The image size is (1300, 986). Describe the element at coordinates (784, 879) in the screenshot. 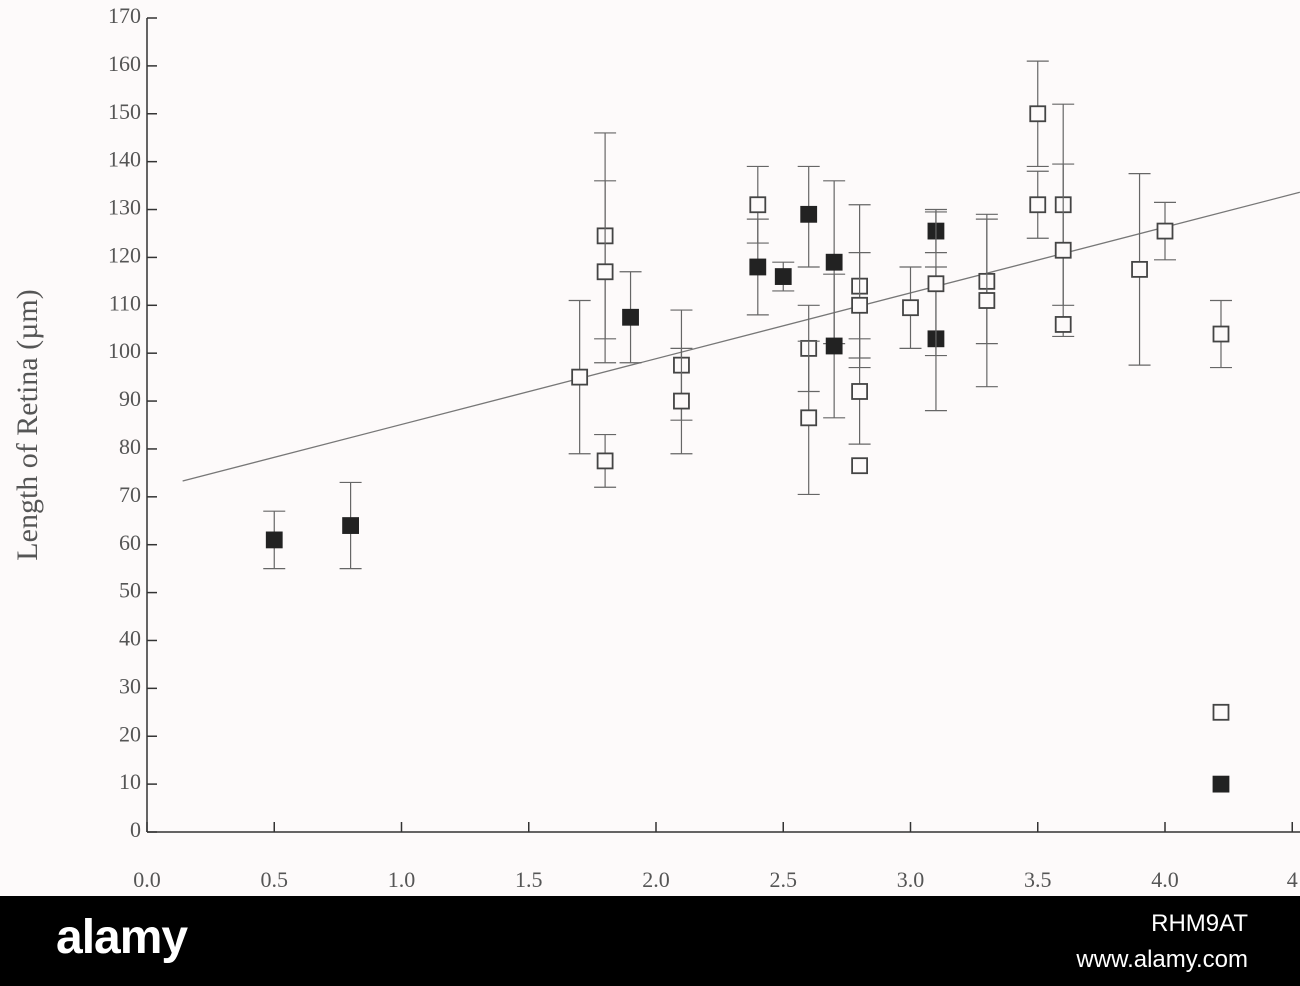

I see `x-tick-label: 2.5` at that location.